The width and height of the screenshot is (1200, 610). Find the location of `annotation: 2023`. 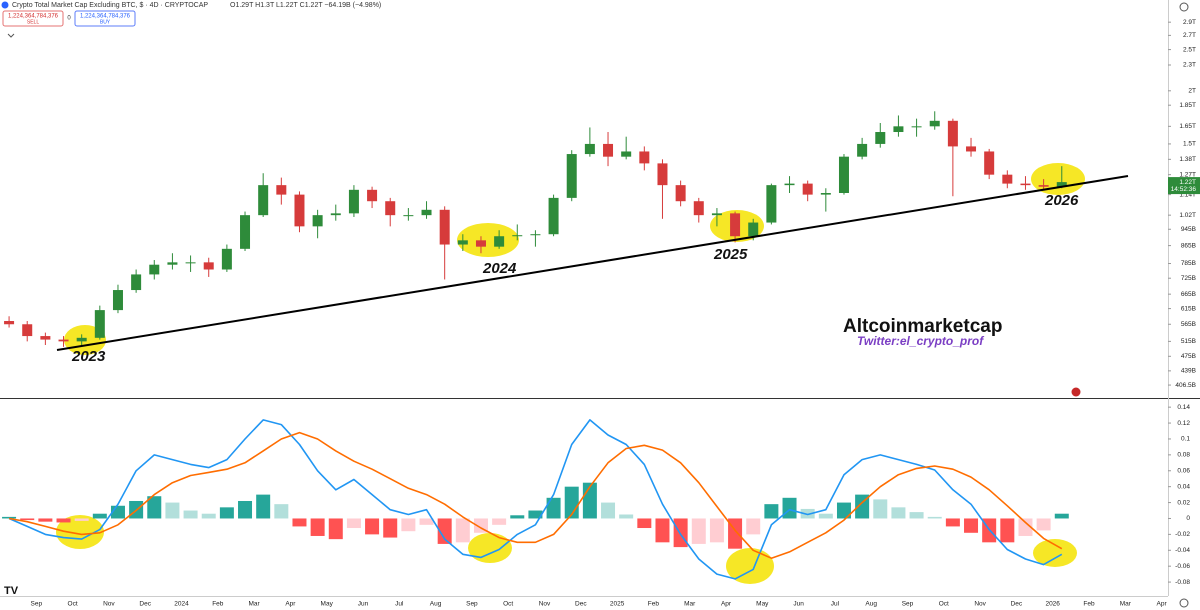

annotation: 2023 is located at coordinates (88, 356).